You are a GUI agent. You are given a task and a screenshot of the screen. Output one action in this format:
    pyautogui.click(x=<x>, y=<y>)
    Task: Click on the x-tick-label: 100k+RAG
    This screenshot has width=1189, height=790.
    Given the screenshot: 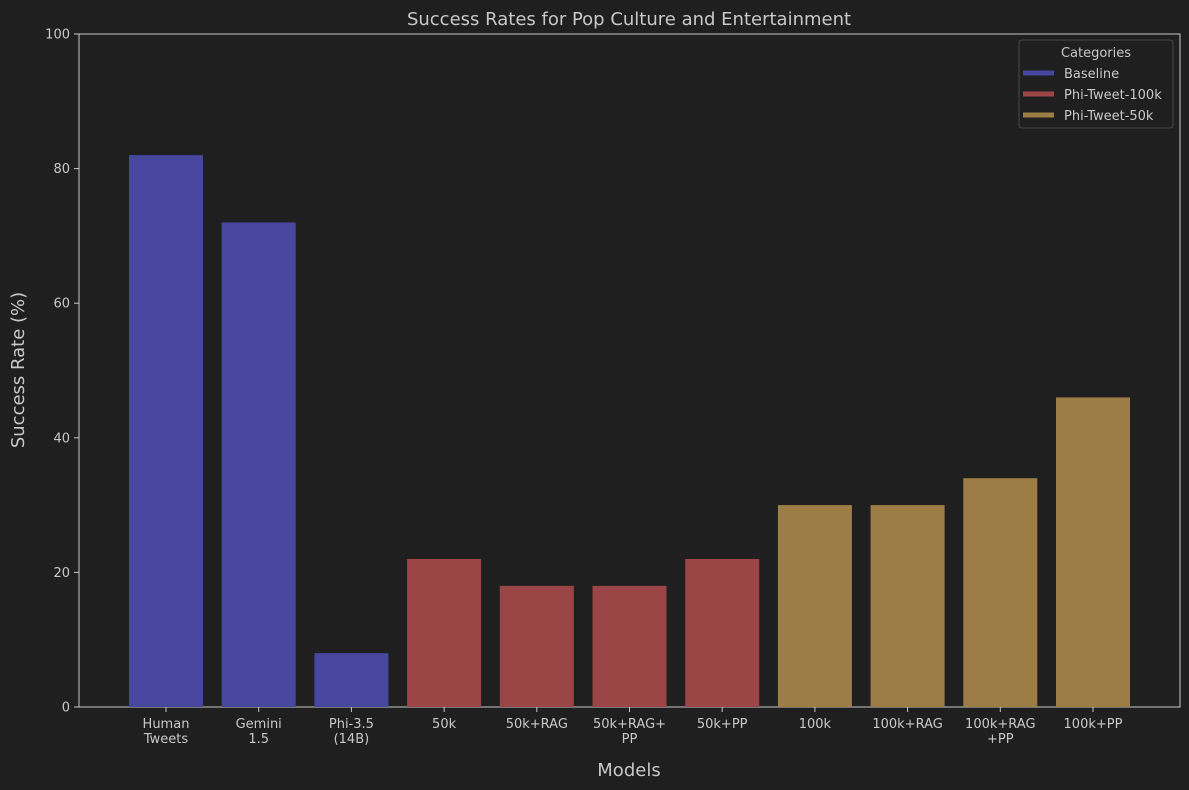 What is the action you would take?
    pyautogui.click(x=907, y=724)
    